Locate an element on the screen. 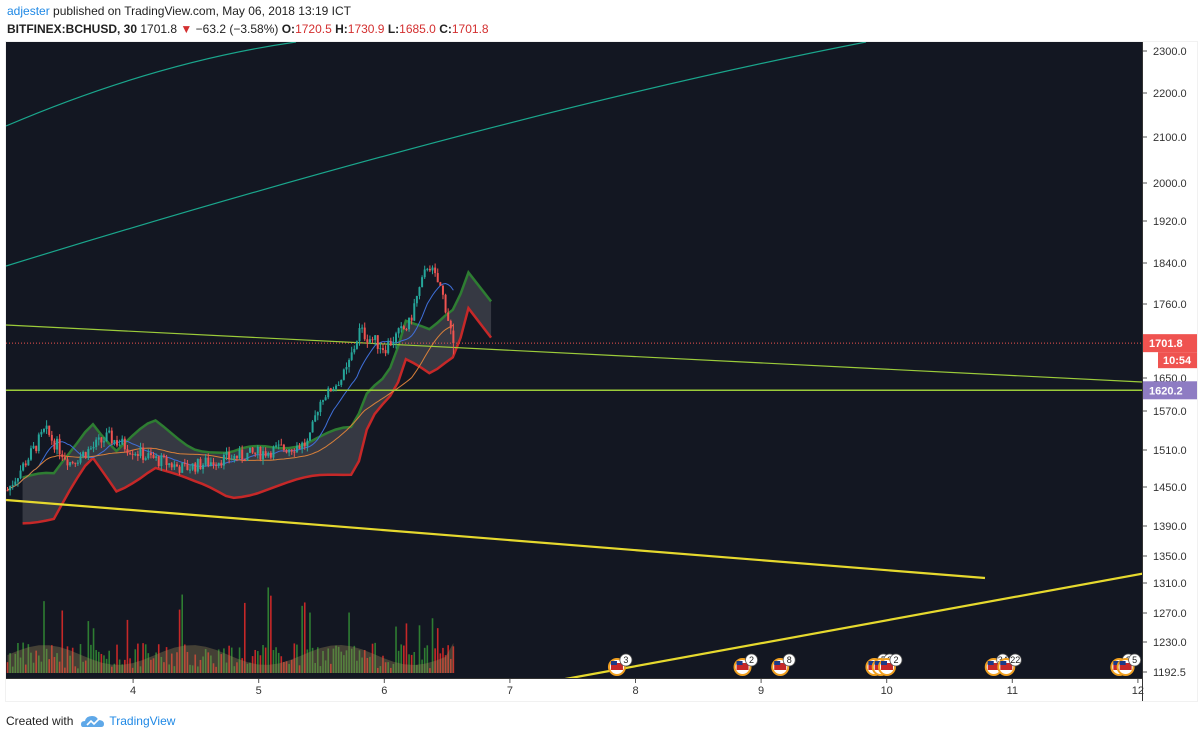 This screenshot has height=739, width=1203. x-tick-label: 7 is located at coordinates (510, 691).